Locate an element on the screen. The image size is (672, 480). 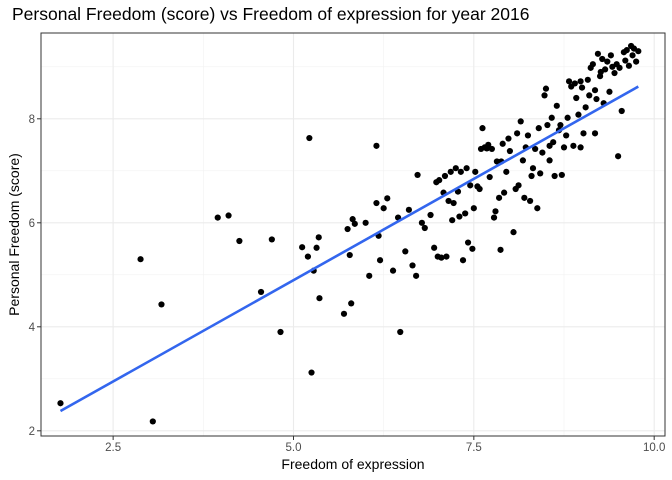
x-axis-ticks: 2.5 5.0 7.5 10.0 is located at coordinates (385, 445).